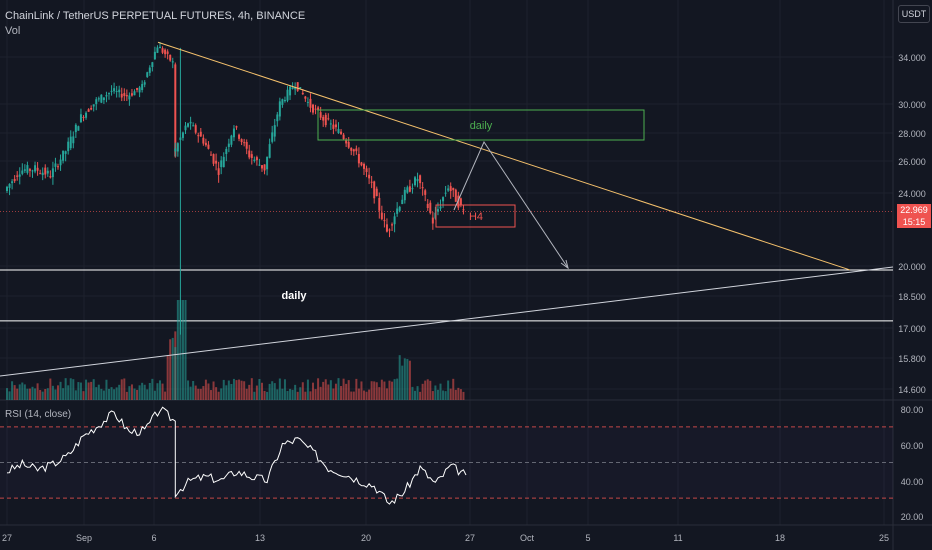  I want to click on price-tick-label: 18.500, so click(912, 297).